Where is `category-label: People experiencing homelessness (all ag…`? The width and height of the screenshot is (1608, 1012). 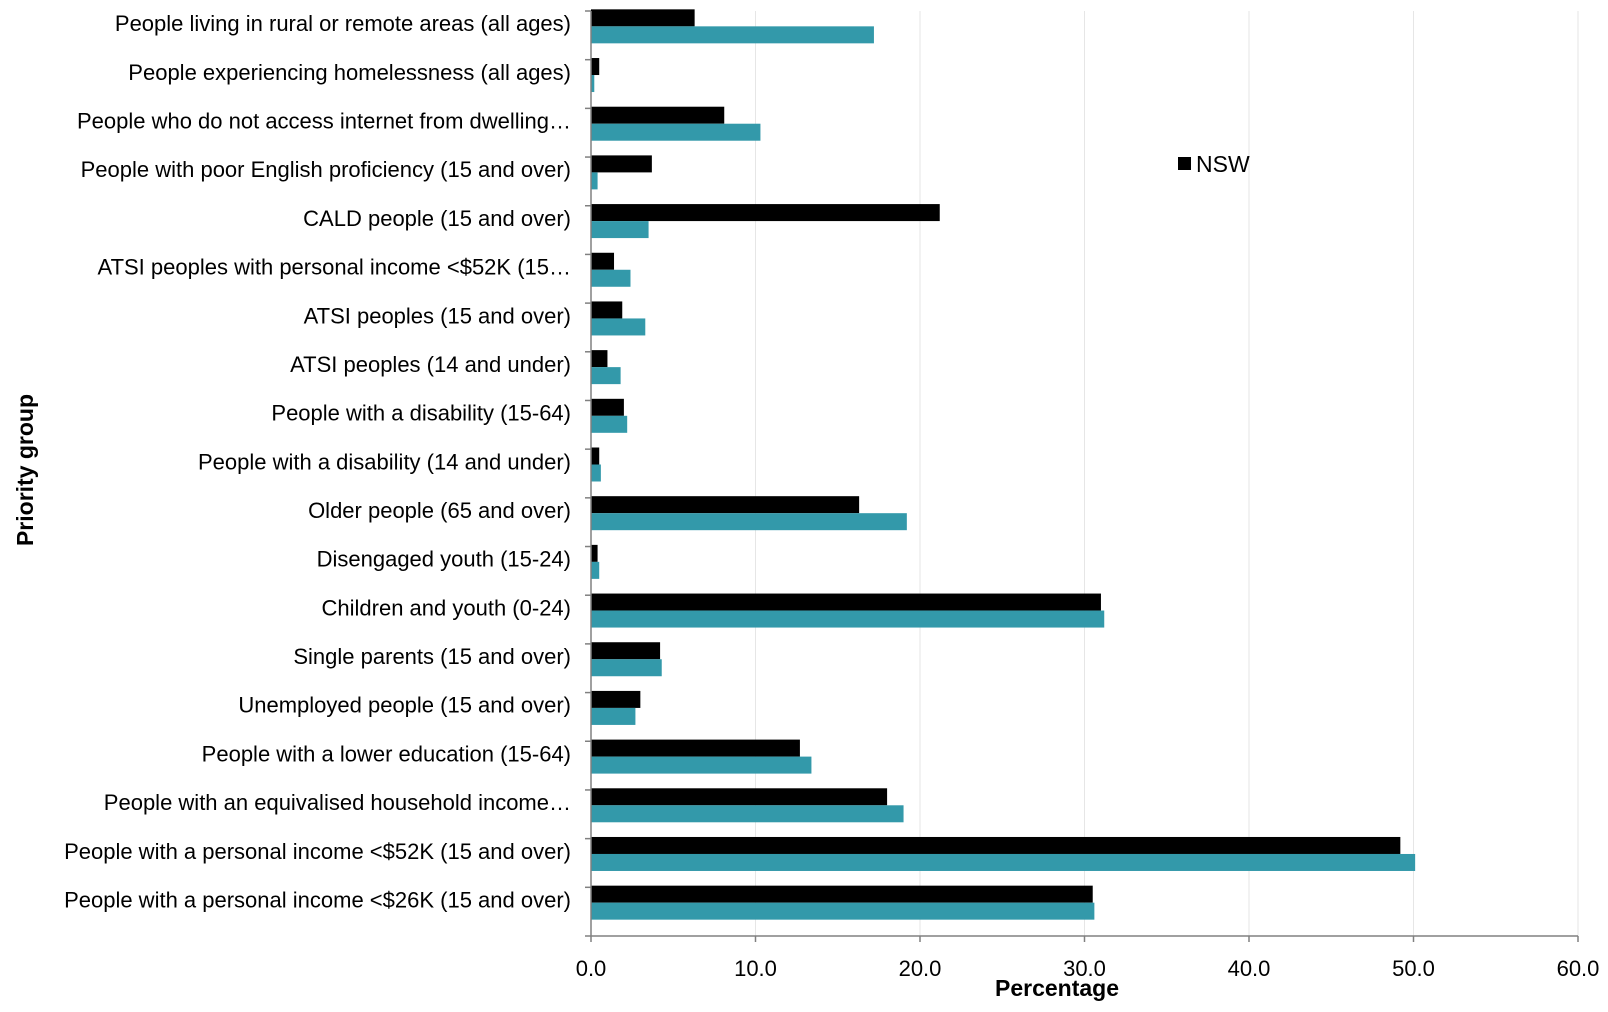
category-label: People experiencing homelessness (all ag… is located at coordinates (349, 72).